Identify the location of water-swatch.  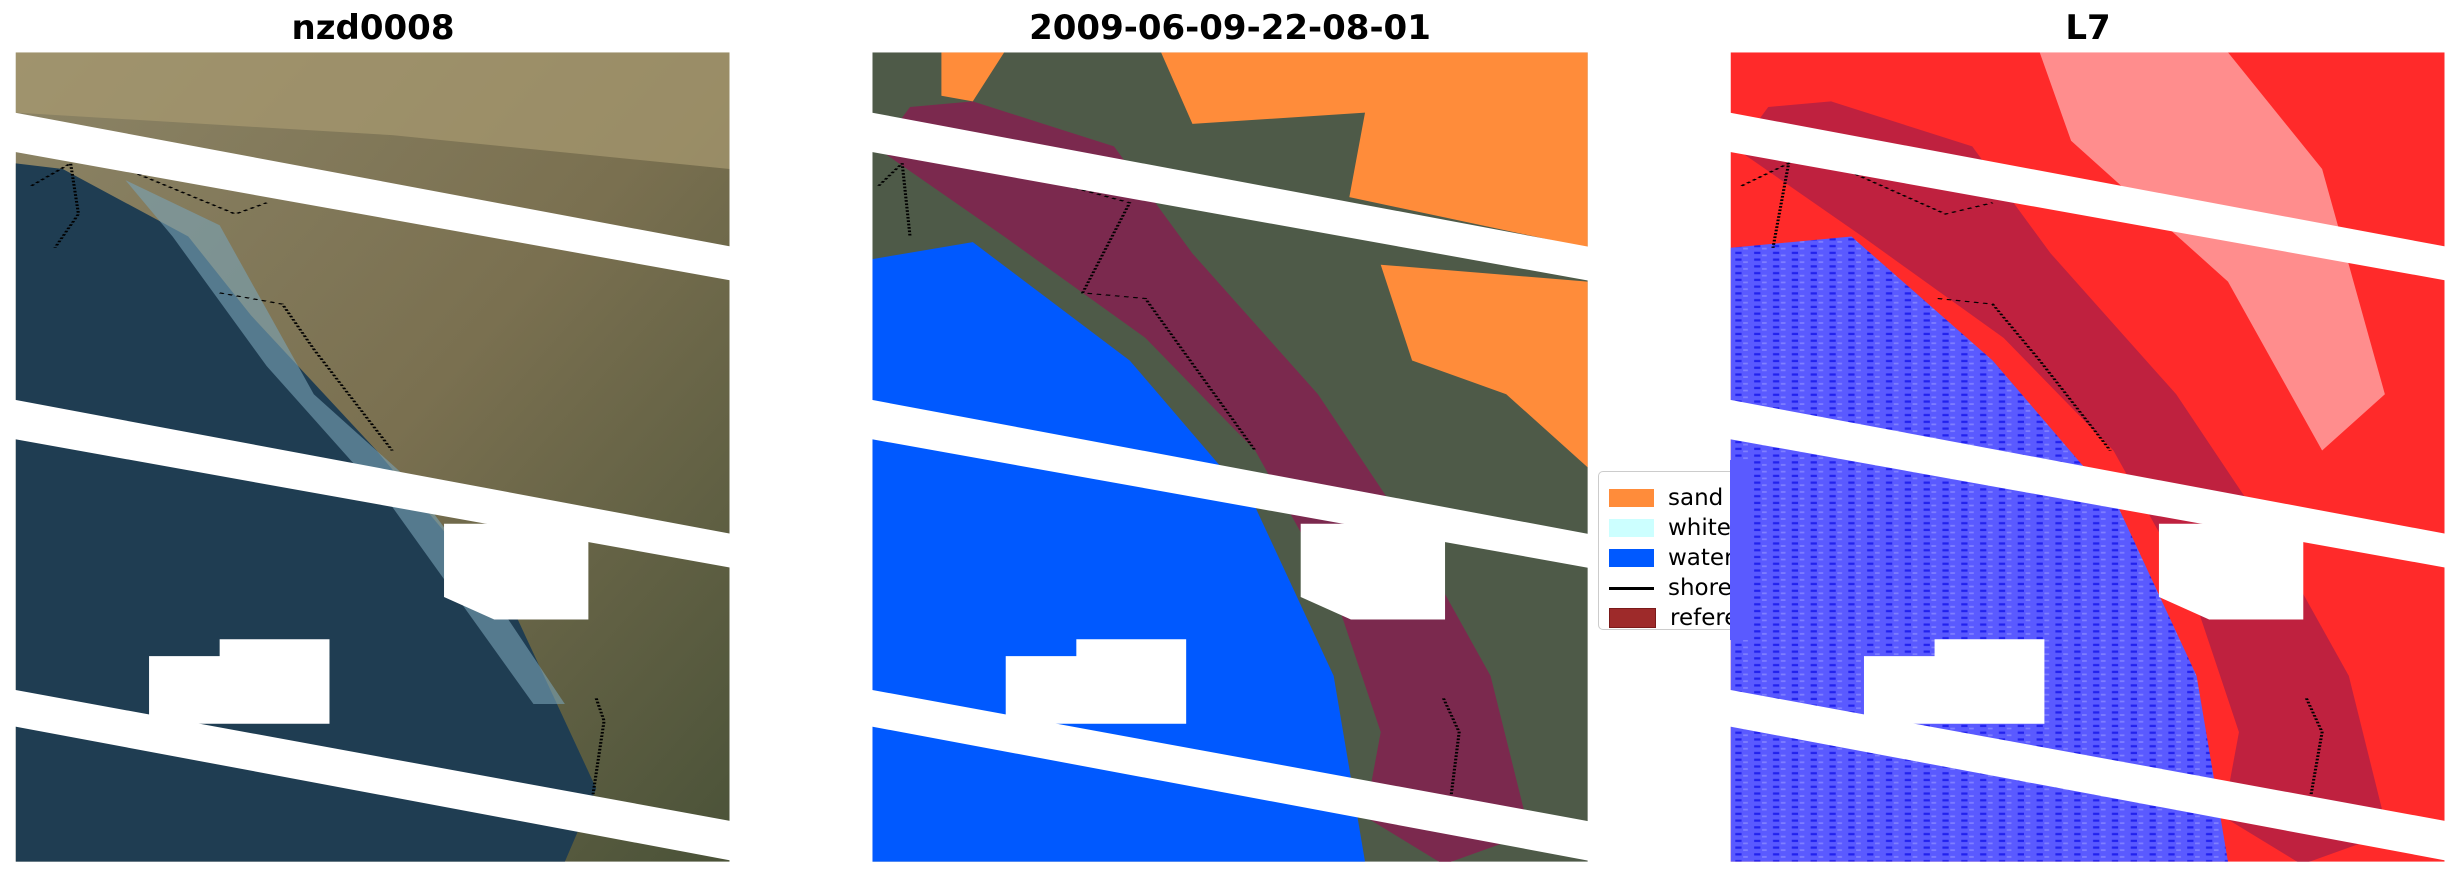
(1631, 558).